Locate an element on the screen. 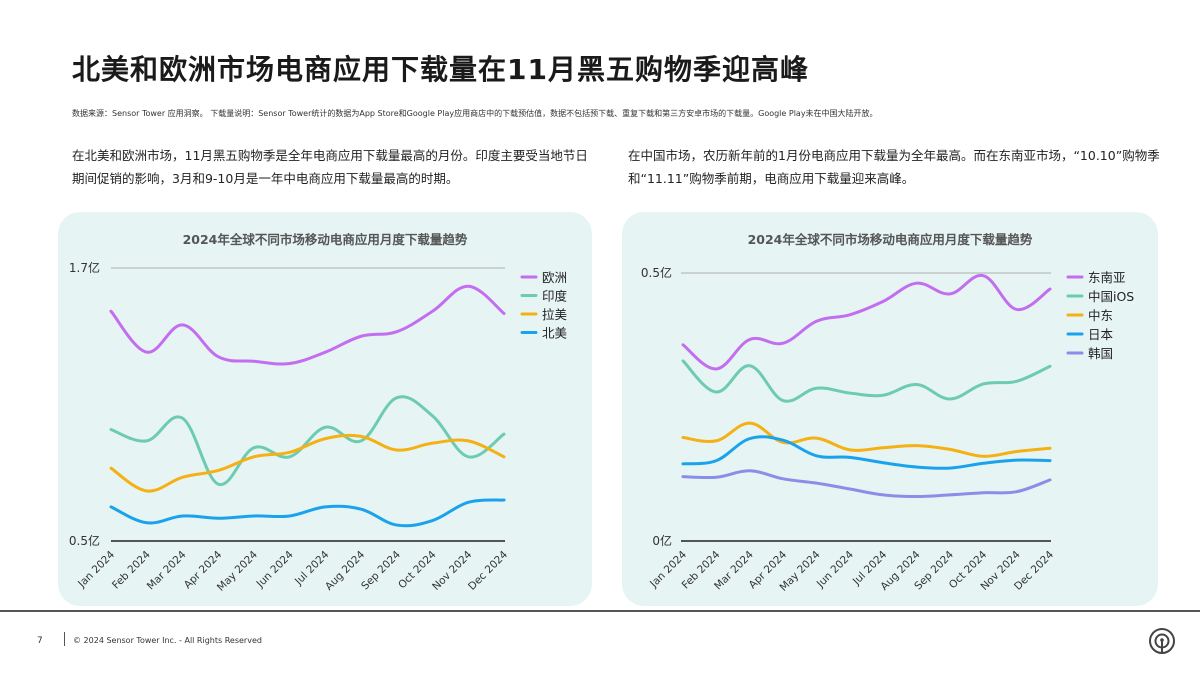  series-line-北美 is located at coordinates (307, 513).